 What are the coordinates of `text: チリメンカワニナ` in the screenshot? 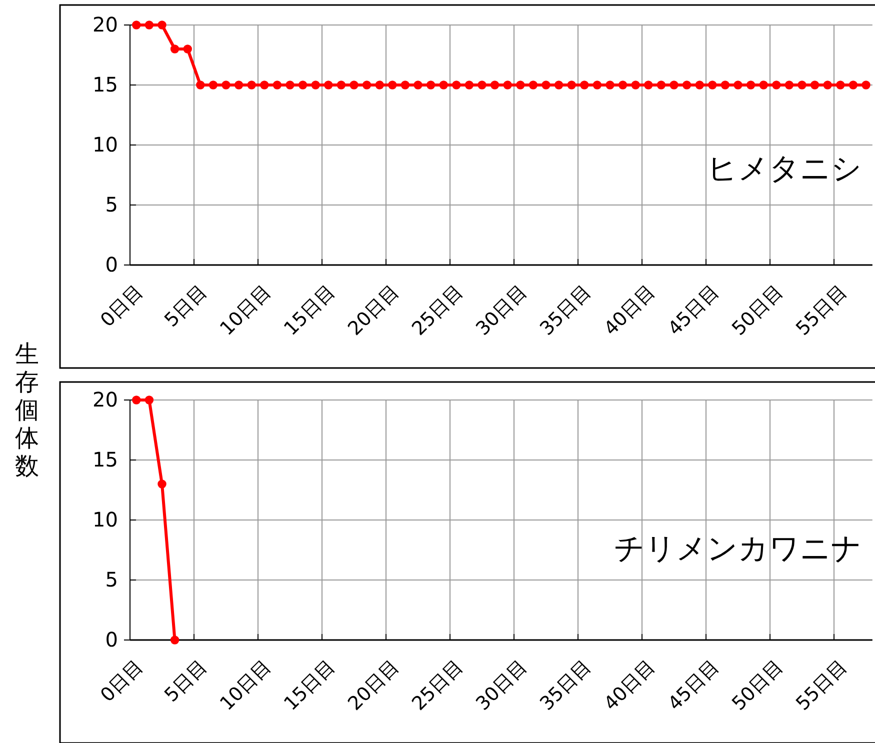 It's located at (738, 548).